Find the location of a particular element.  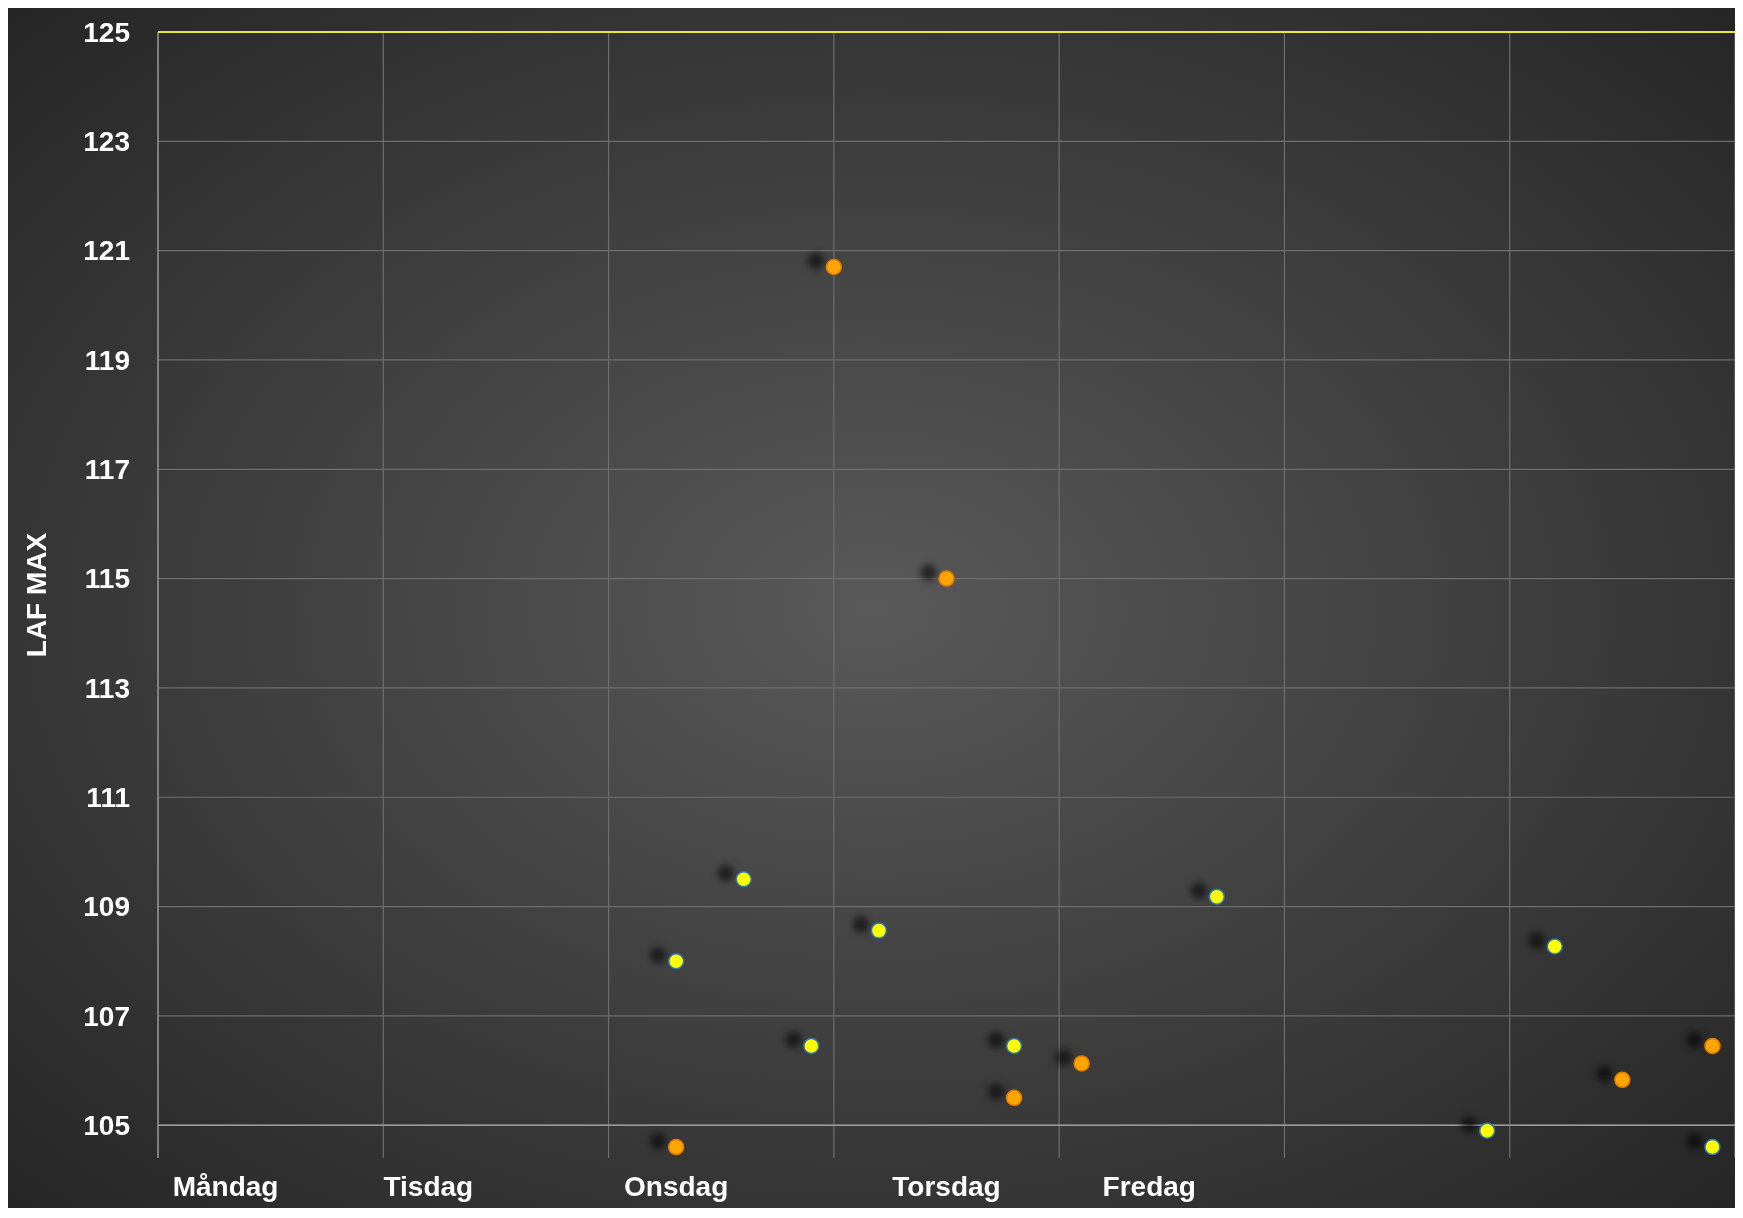

x-tick-label: Måndag is located at coordinates (225, 1186).